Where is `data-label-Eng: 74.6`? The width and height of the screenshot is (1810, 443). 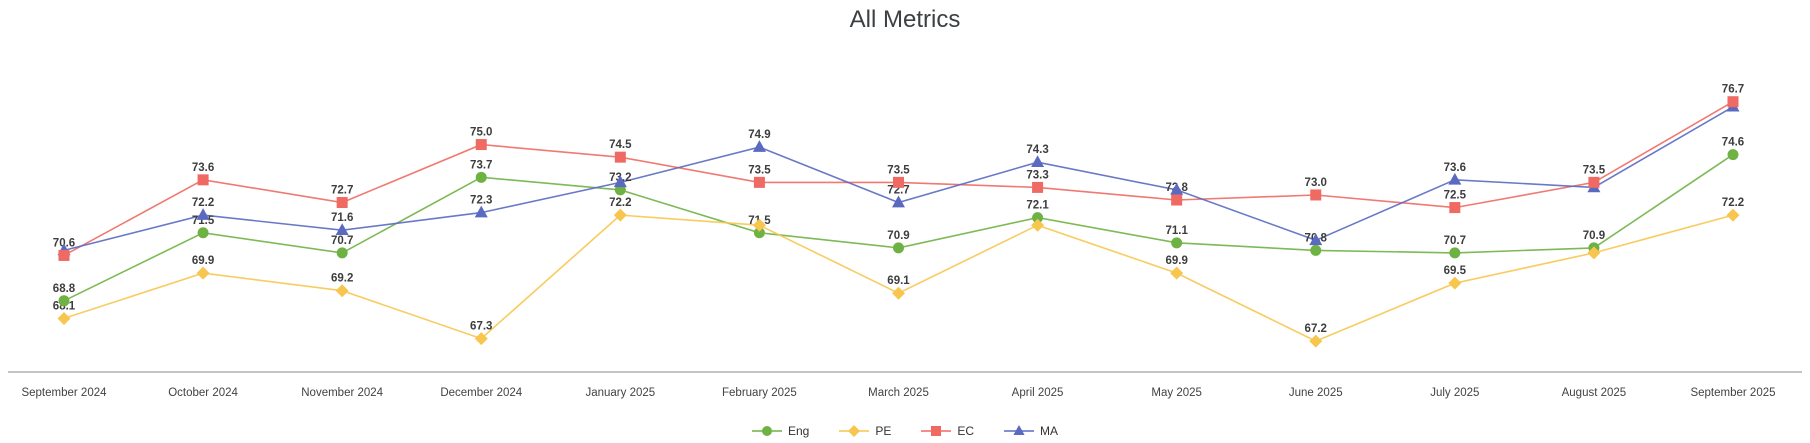
data-label-Eng: 74.6 is located at coordinates (1733, 143).